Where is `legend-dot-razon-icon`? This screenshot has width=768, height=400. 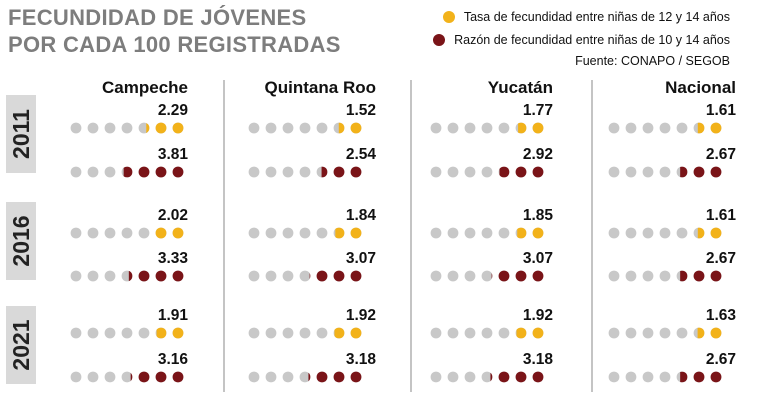 legend-dot-razon-icon is located at coordinates (439, 40).